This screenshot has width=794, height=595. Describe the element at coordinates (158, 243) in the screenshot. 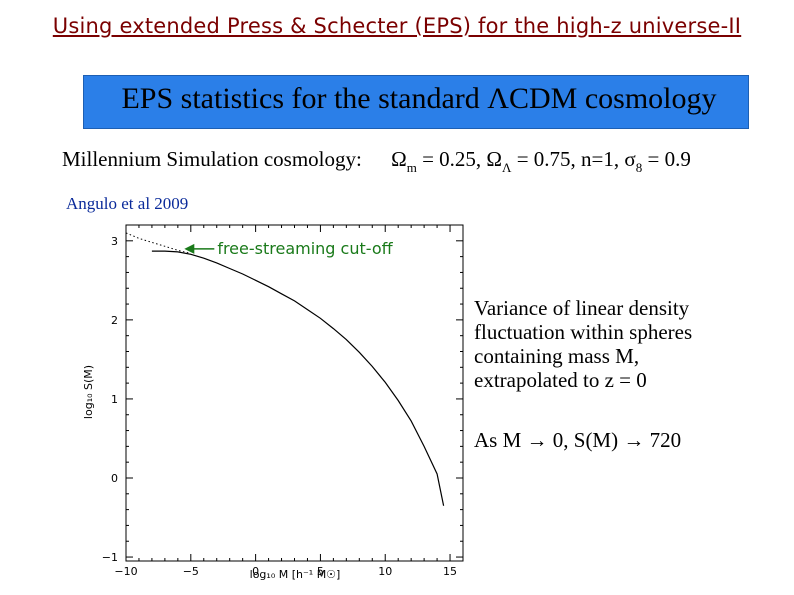

I see `dotted-extrapolation-line` at that location.